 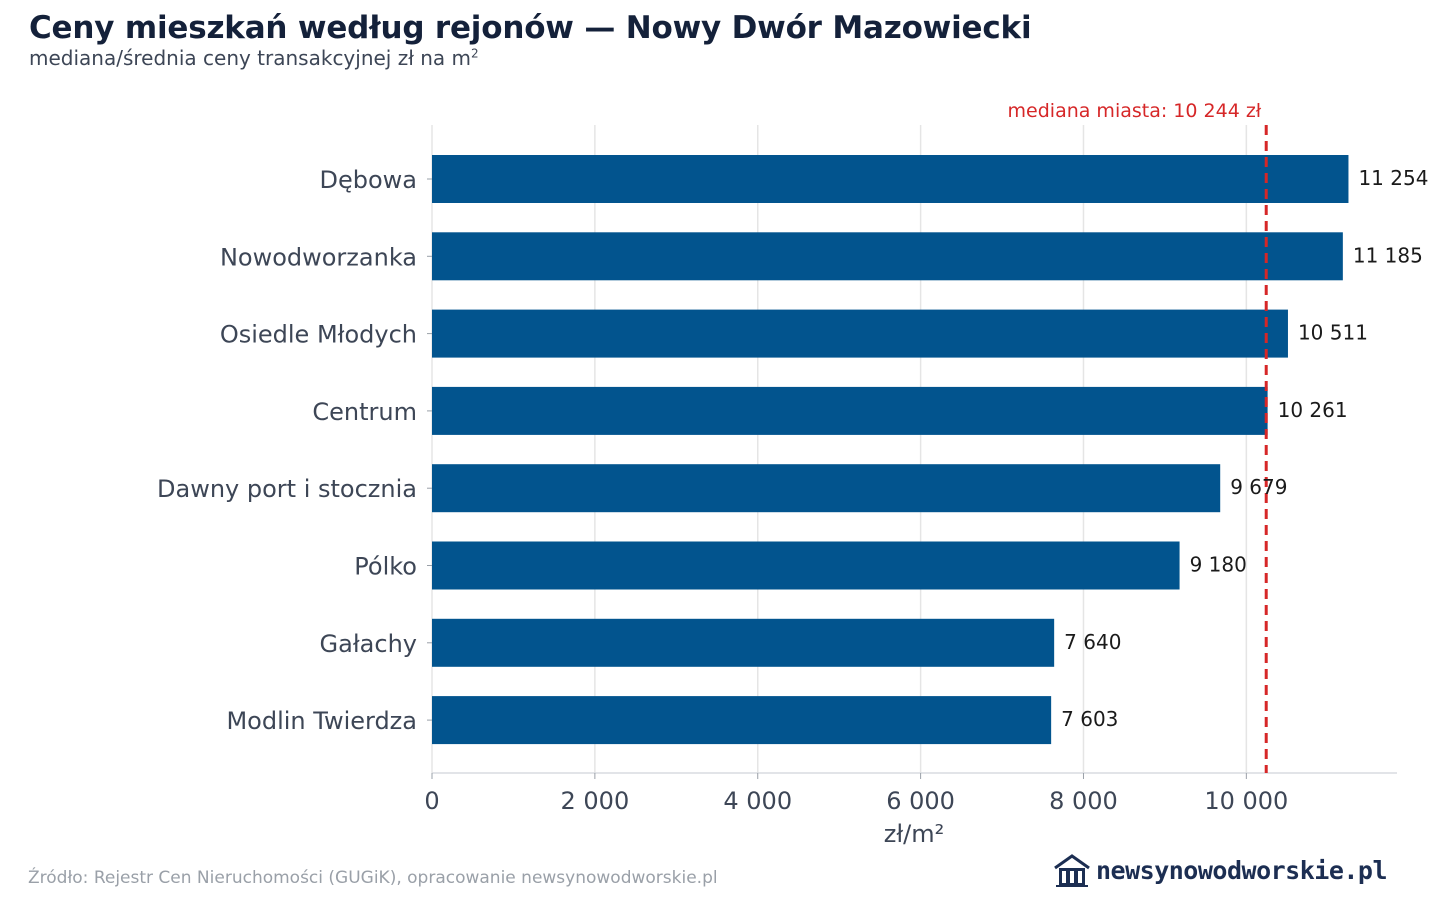 I want to click on category-label: Osiedle Młodych, so click(x=318, y=335).